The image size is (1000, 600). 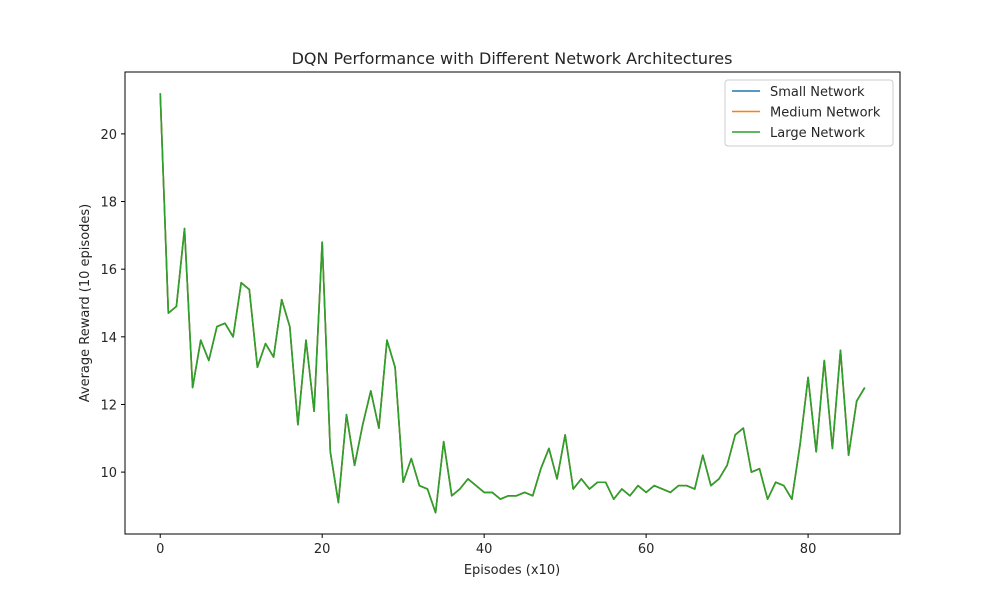 I want to click on y-tick-label: 14, so click(x=108, y=338).